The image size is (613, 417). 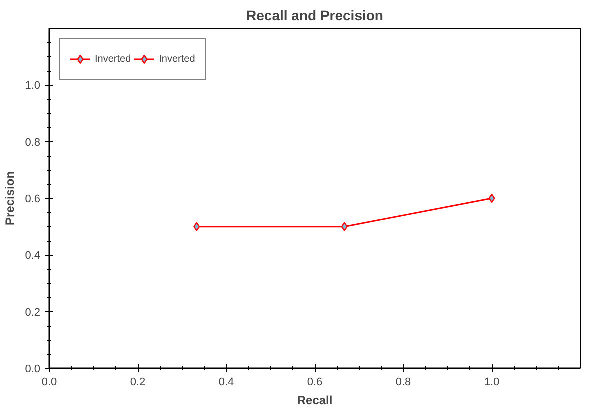 I want to click on y-tick-label: 0.6, so click(x=33, y=200).